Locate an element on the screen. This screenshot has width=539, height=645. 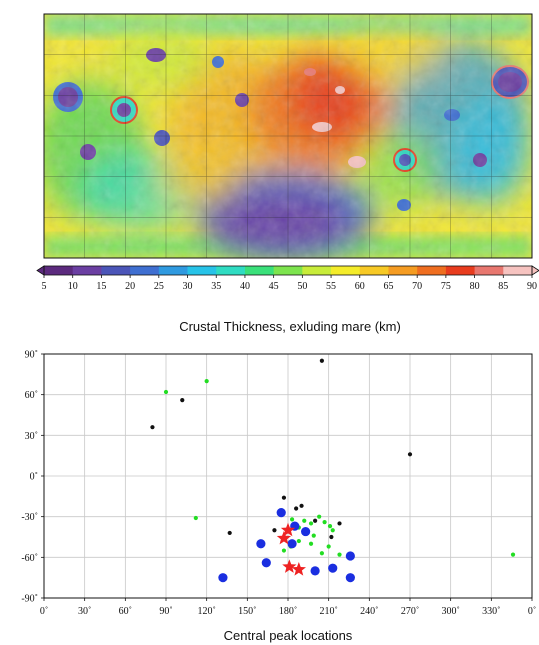
y-tick-label: 60˚ is located at coordinates (31, 395).